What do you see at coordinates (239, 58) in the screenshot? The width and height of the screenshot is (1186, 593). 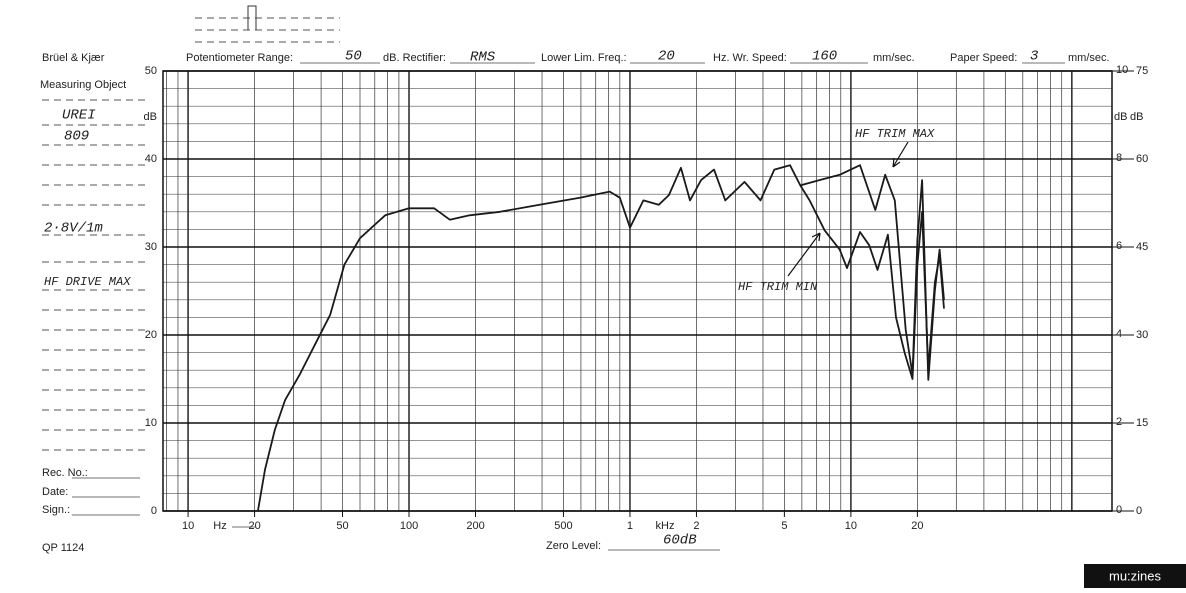 I see `field-label: Potentiometer Range:` at bounding box center [239, 58].